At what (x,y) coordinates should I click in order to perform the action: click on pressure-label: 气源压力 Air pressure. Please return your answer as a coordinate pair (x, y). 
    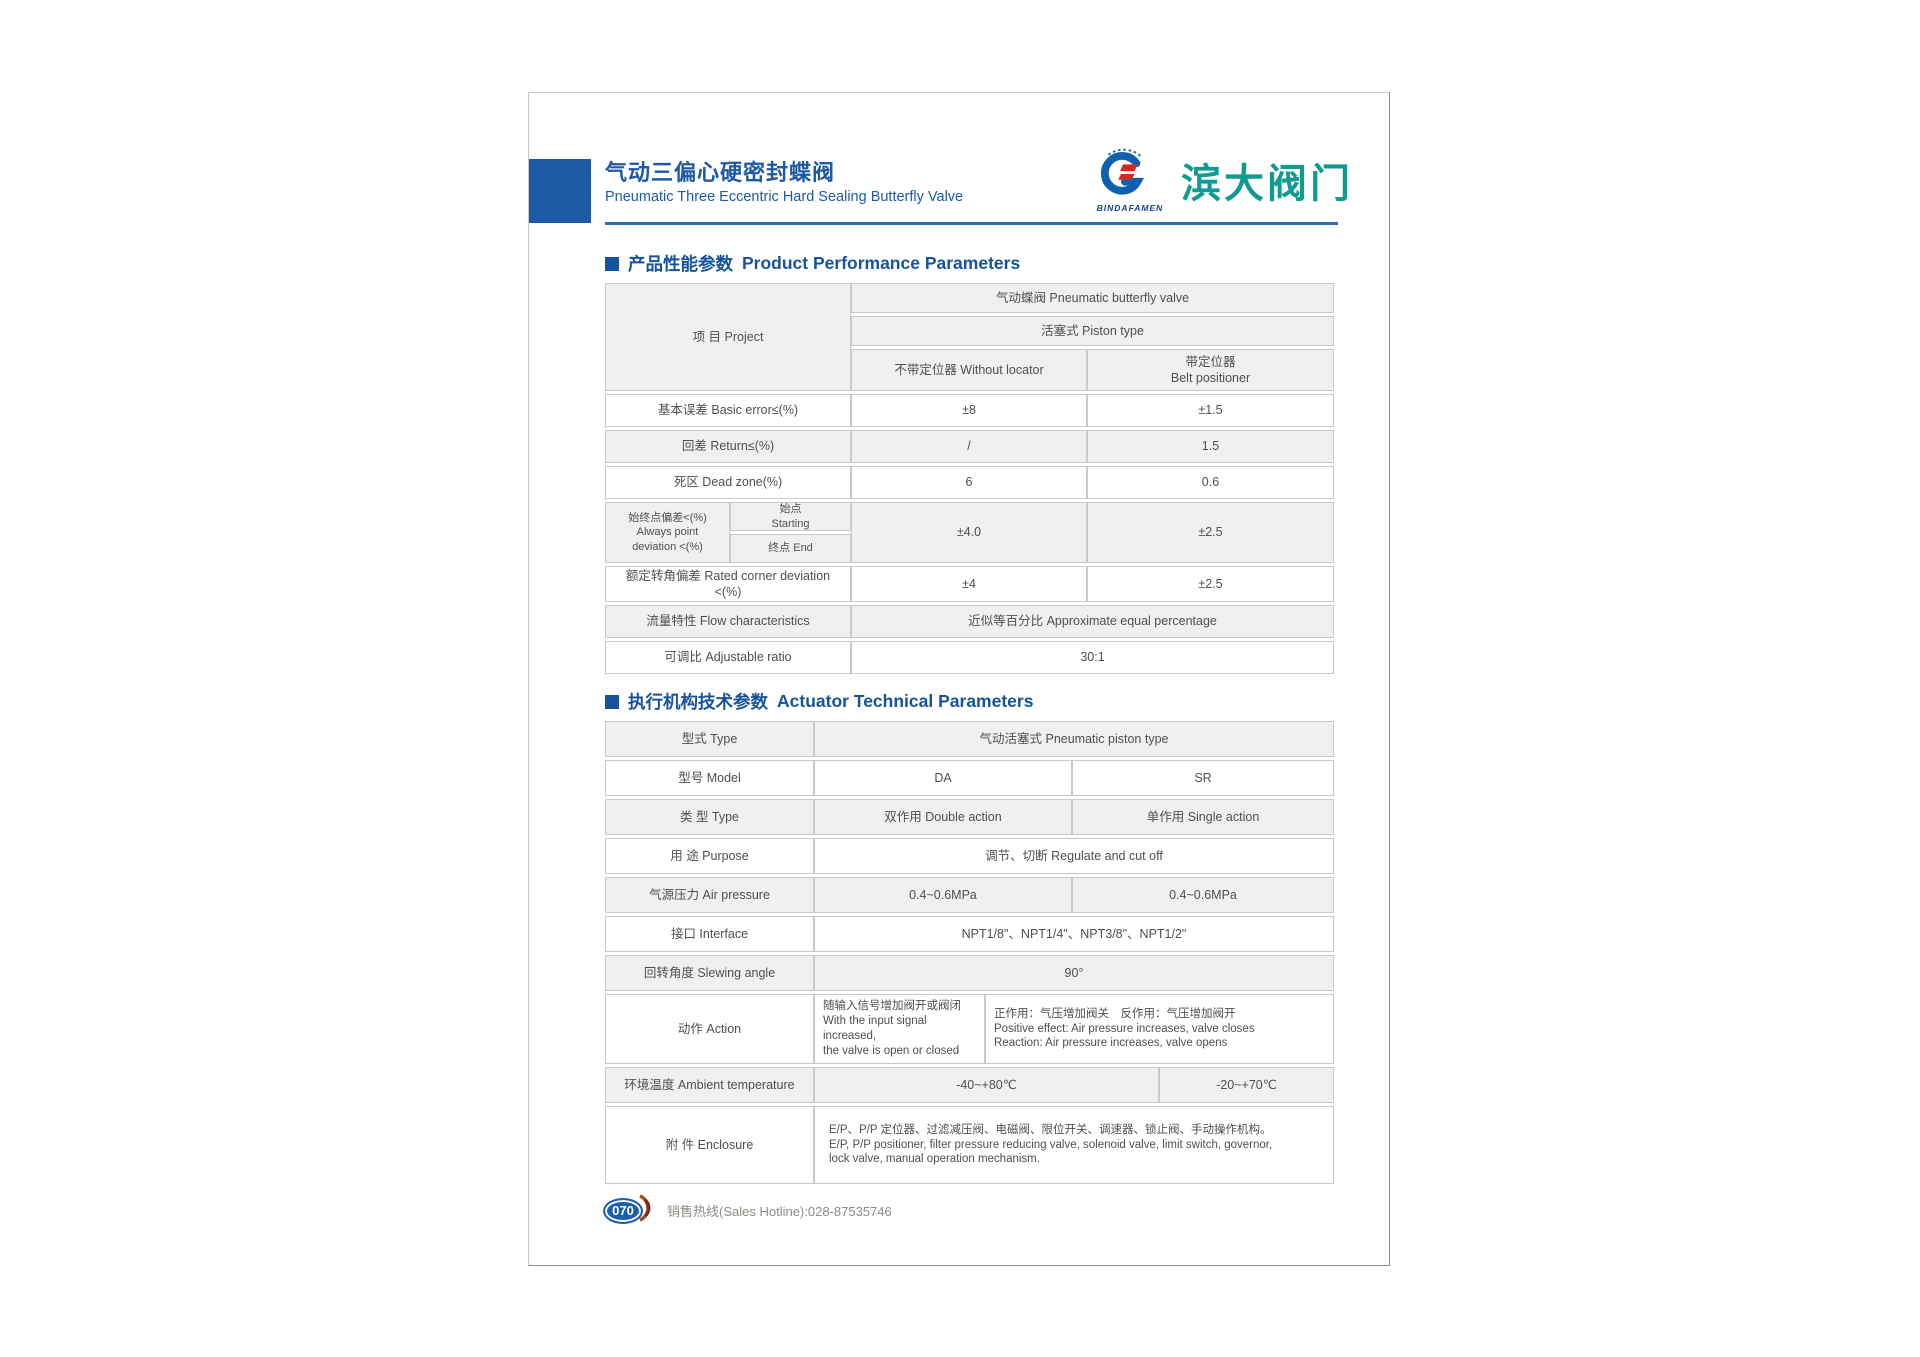
    Looking at the image, I should click on (709, 895).